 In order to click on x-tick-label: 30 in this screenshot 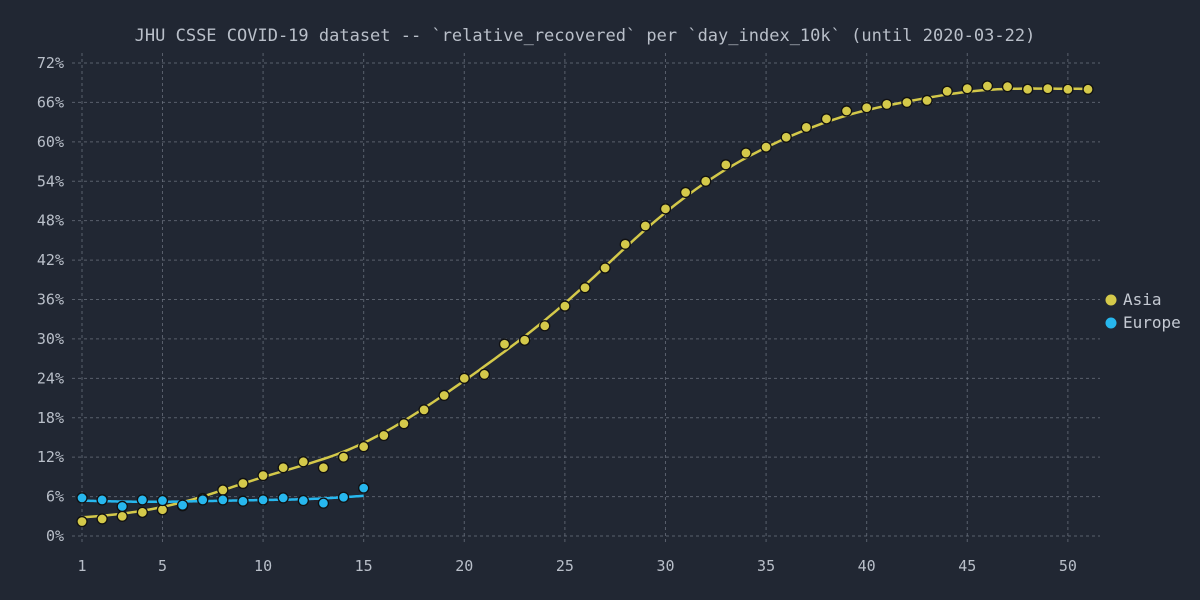, I will do `click(665, 566)`.